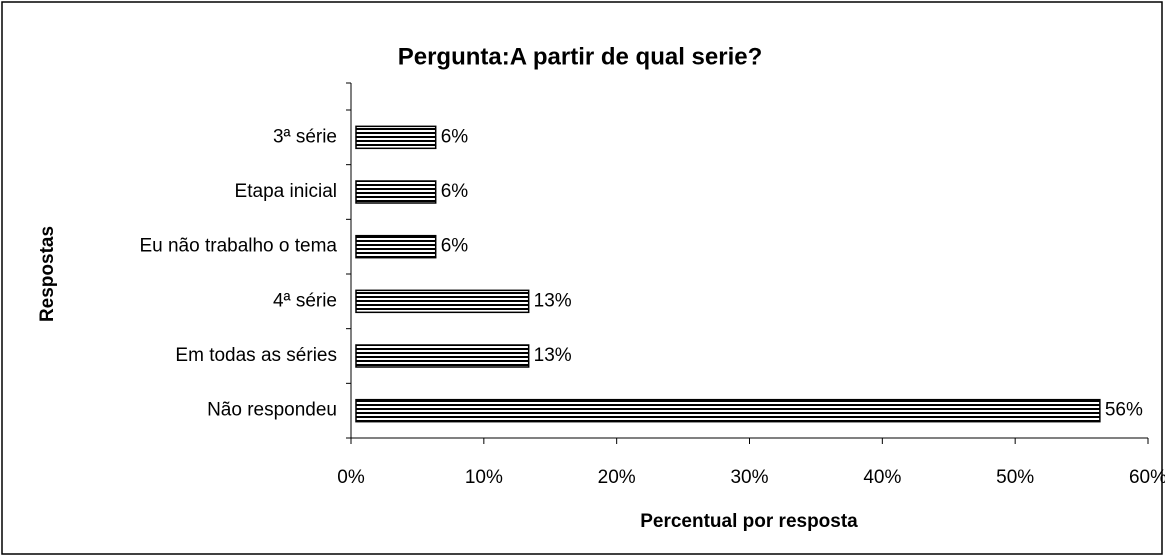 The width and height of the screenshot is (1165, 557). I want to click on x-tick-label: 40%, so click(882, 477).